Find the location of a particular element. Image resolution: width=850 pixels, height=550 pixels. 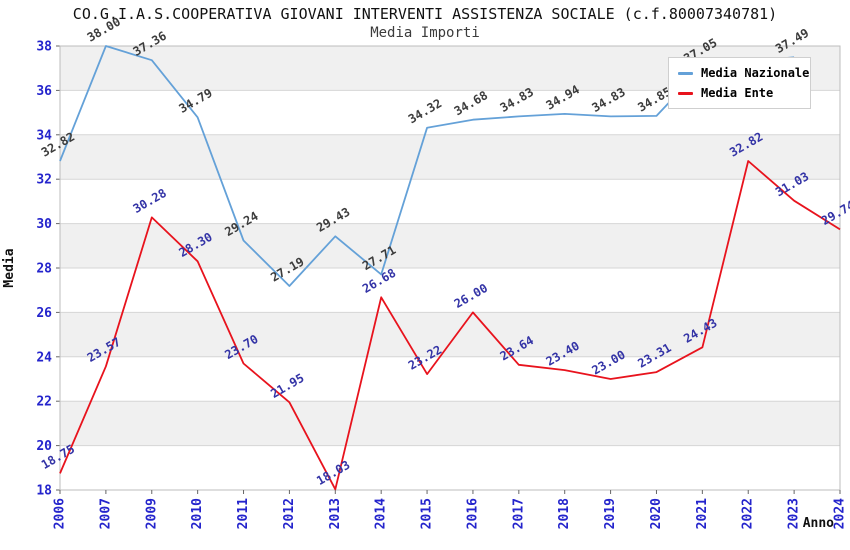

data-point-label: 30.28 is located at coordinates (150, 201).